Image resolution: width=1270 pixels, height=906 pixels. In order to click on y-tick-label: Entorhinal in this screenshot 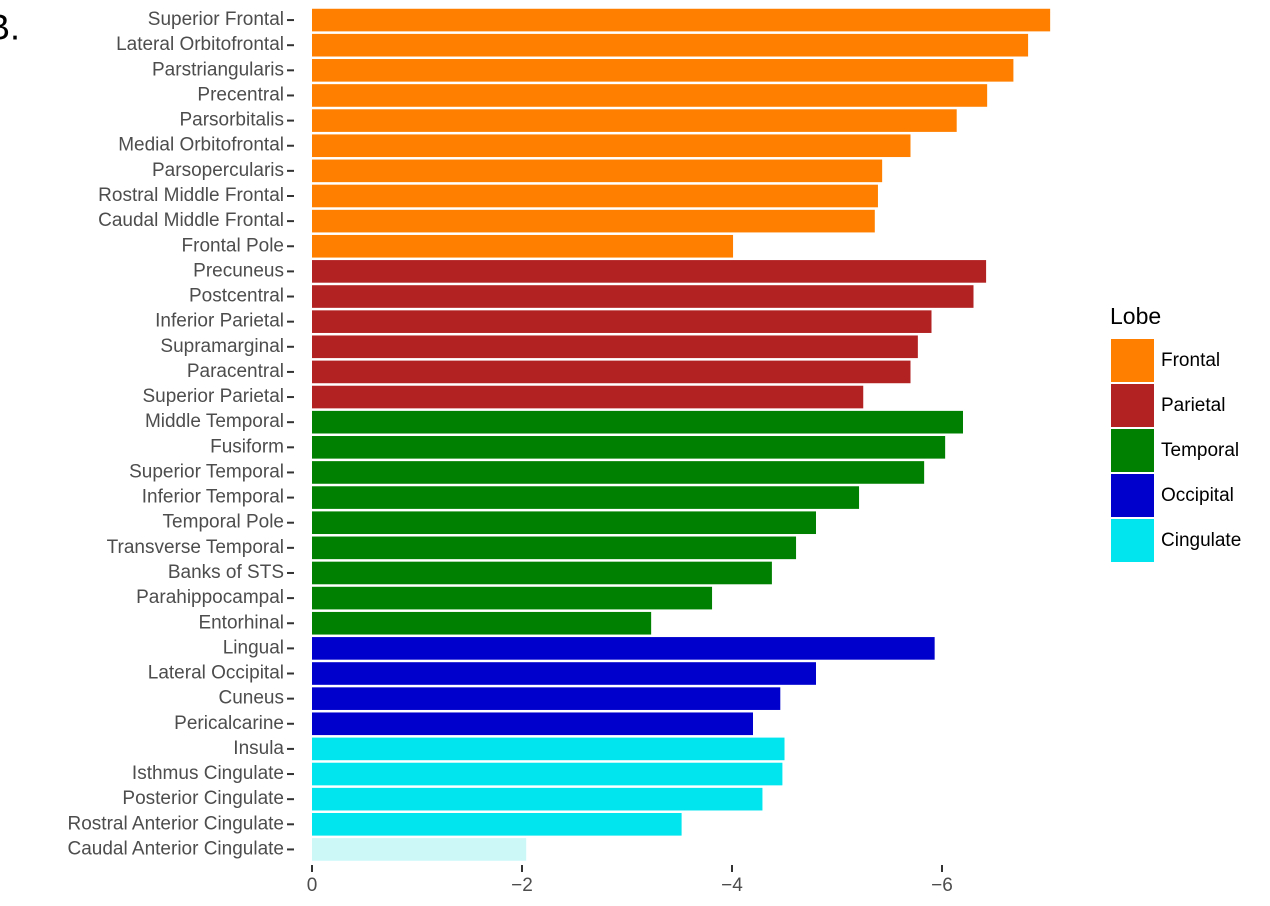, I will do `click(241, 622)`.